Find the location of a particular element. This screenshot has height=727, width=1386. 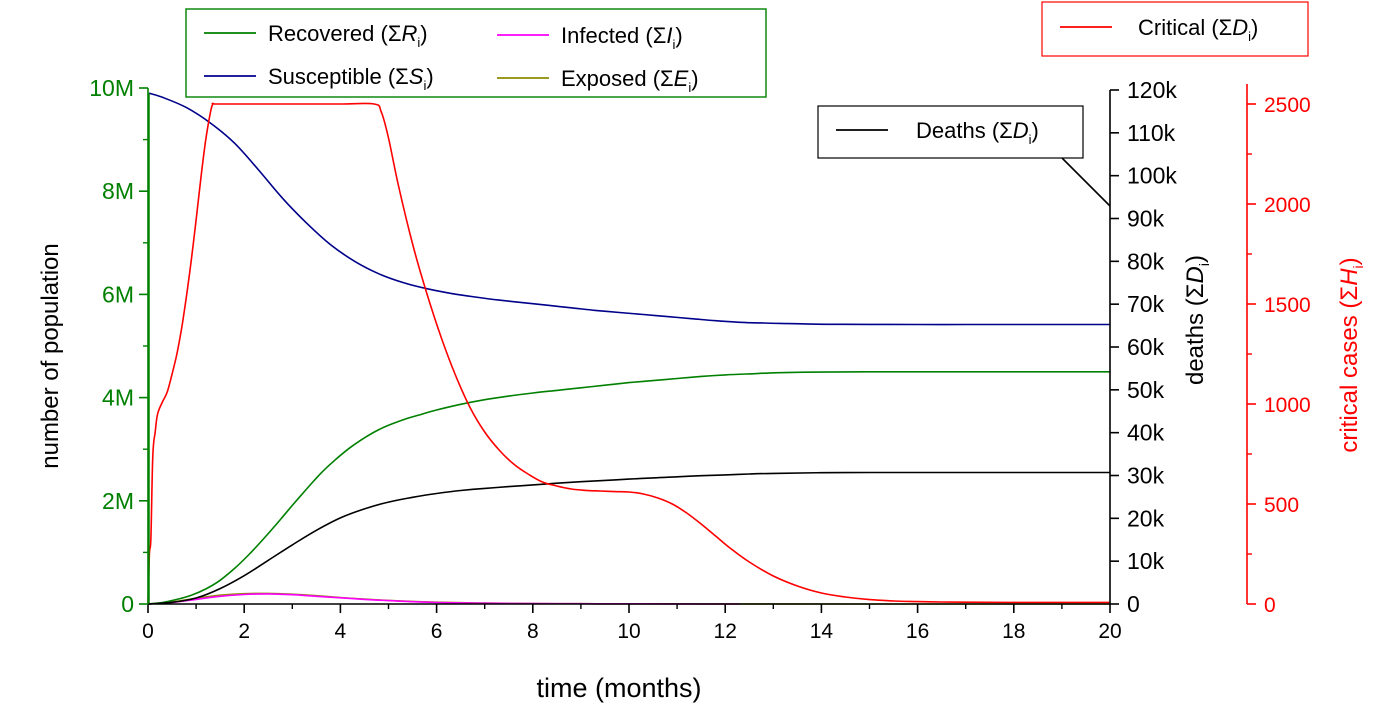

critical-tick-label: 0 is located at coordinates (1270, 605).